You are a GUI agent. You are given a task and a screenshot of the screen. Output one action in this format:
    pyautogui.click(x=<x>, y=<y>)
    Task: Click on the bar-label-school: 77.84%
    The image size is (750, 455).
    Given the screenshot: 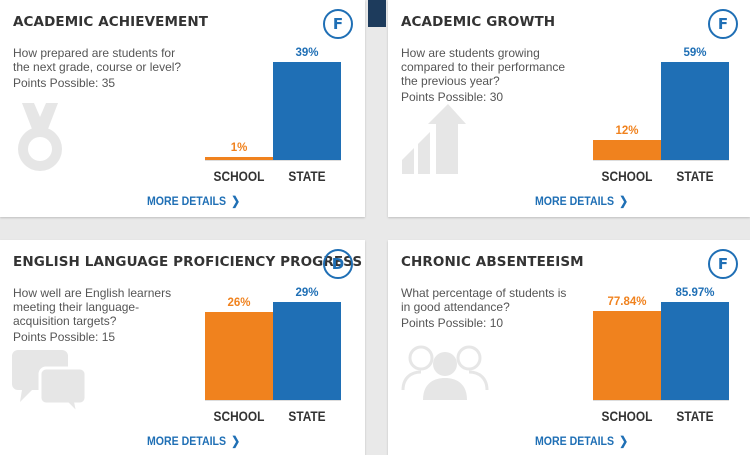 What is the action you would take?
    pyautogui.click(x=627, y=302)
    